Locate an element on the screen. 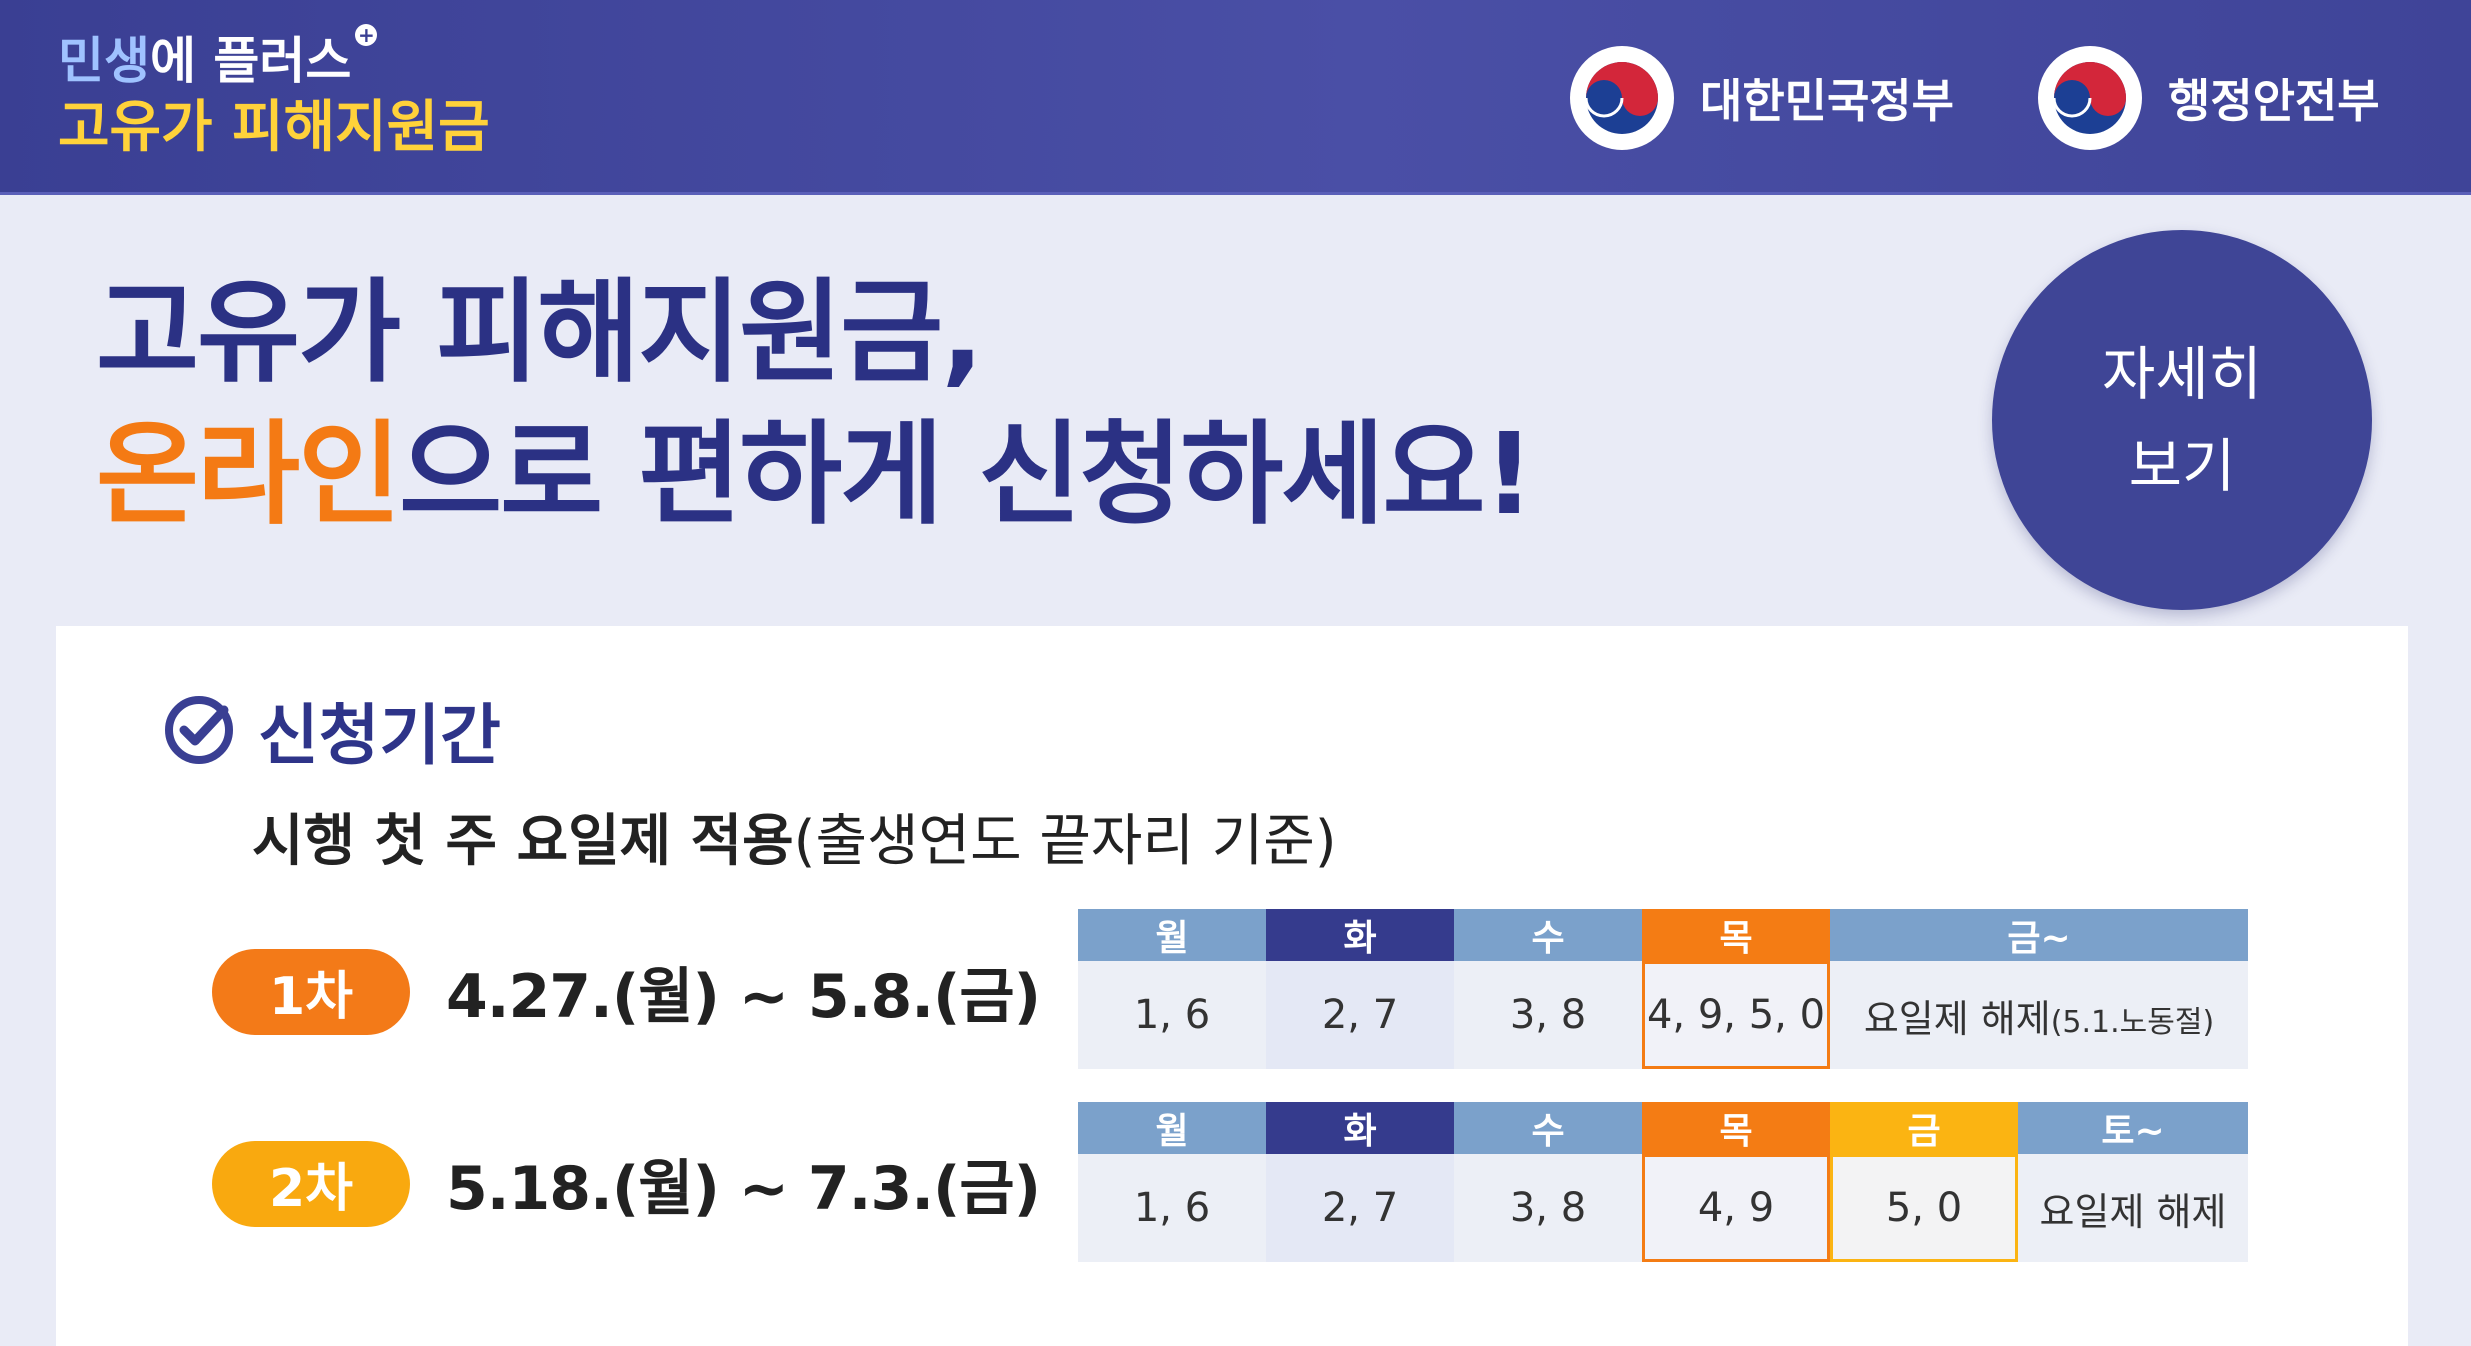 This screenshot has width=2471, height=1346. day-header: 금~ is located at coordinates (2039, 935).